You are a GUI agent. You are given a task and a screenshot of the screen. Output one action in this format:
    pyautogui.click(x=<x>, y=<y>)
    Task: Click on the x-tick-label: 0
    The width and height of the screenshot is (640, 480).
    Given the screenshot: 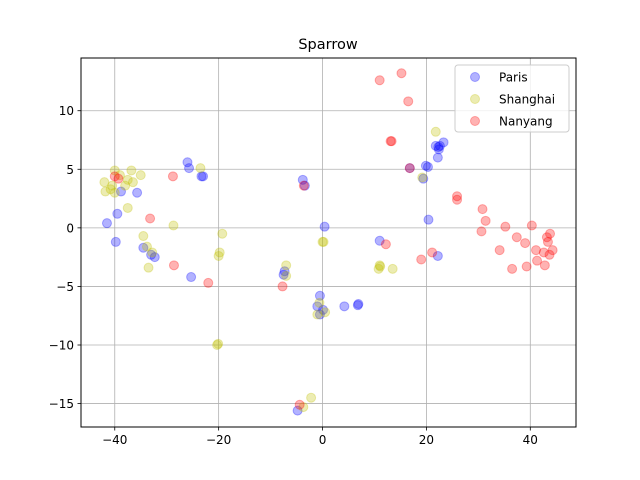 What is the action you would take?
    pyautogui.click(x=323, y=440)
    